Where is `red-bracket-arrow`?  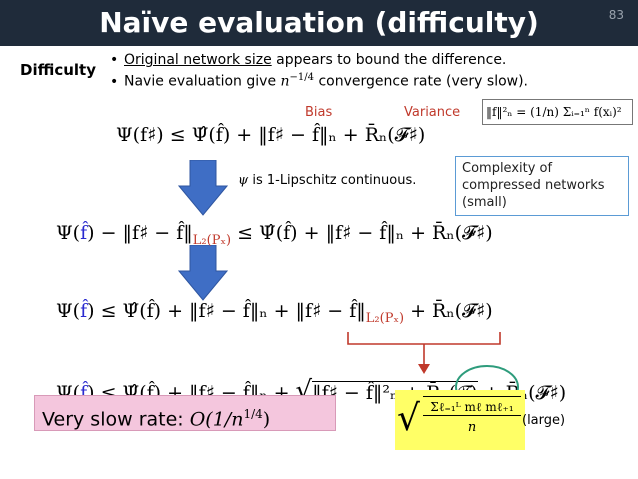
red-bracket-arrow is located at coordinates (424, 353).